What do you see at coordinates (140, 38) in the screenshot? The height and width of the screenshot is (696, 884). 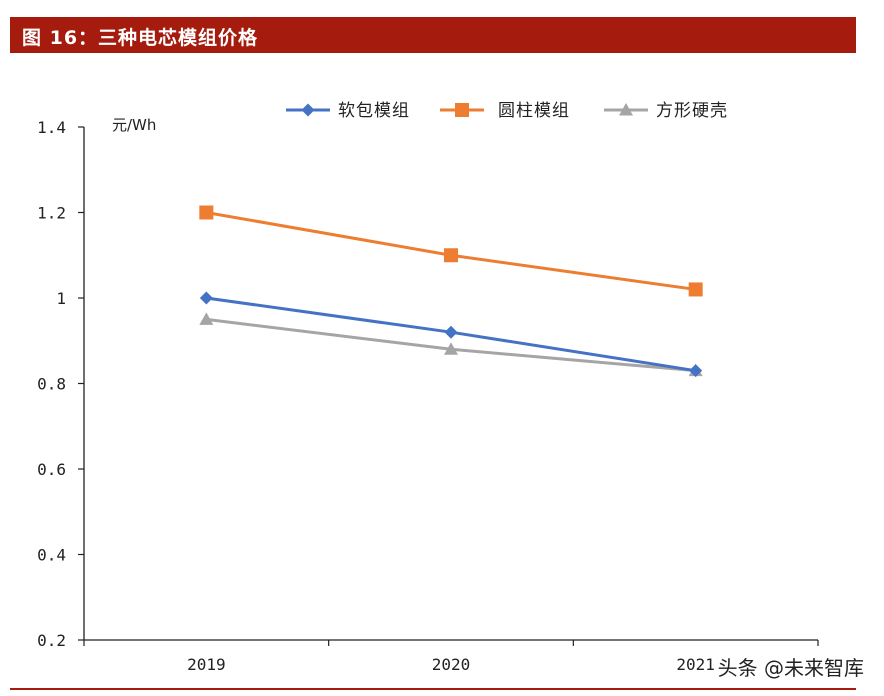 I see `figure-title: 图 16：三种电芯模组价格` at bounding box center [140, 38].